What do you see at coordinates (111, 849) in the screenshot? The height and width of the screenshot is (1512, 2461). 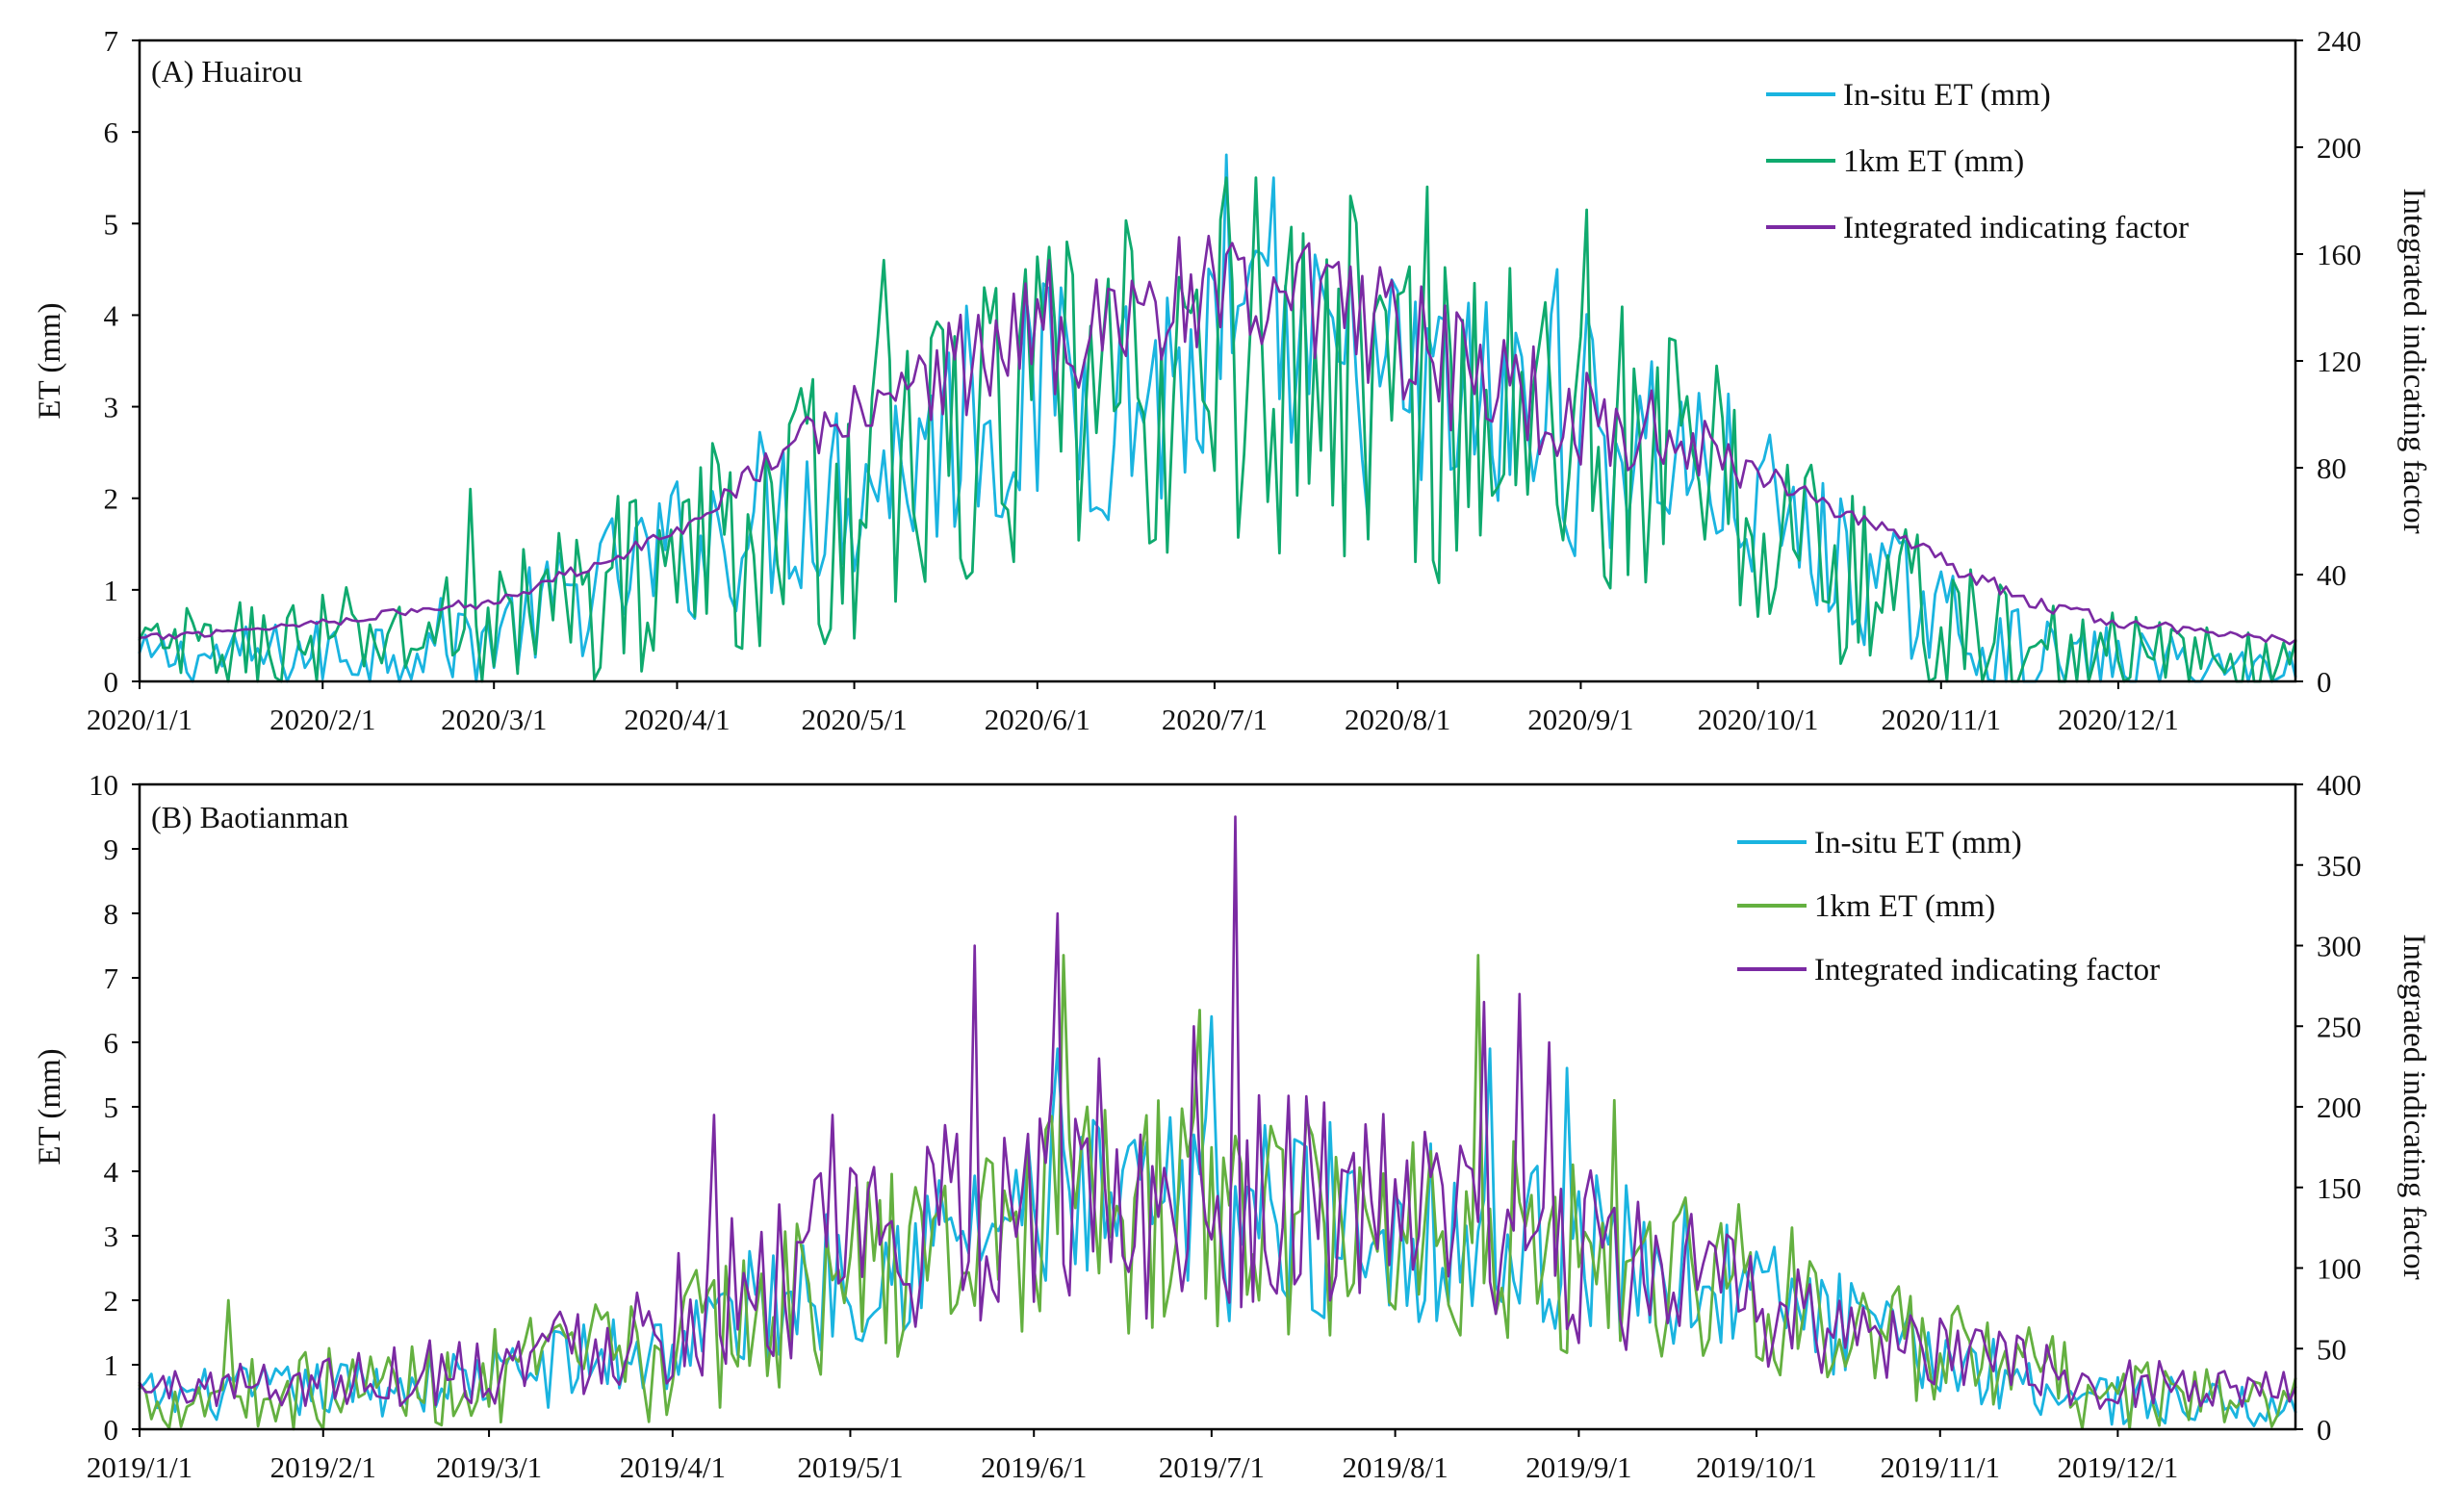 I see `y-tick-label: 9` at bounding box center [111, 849].